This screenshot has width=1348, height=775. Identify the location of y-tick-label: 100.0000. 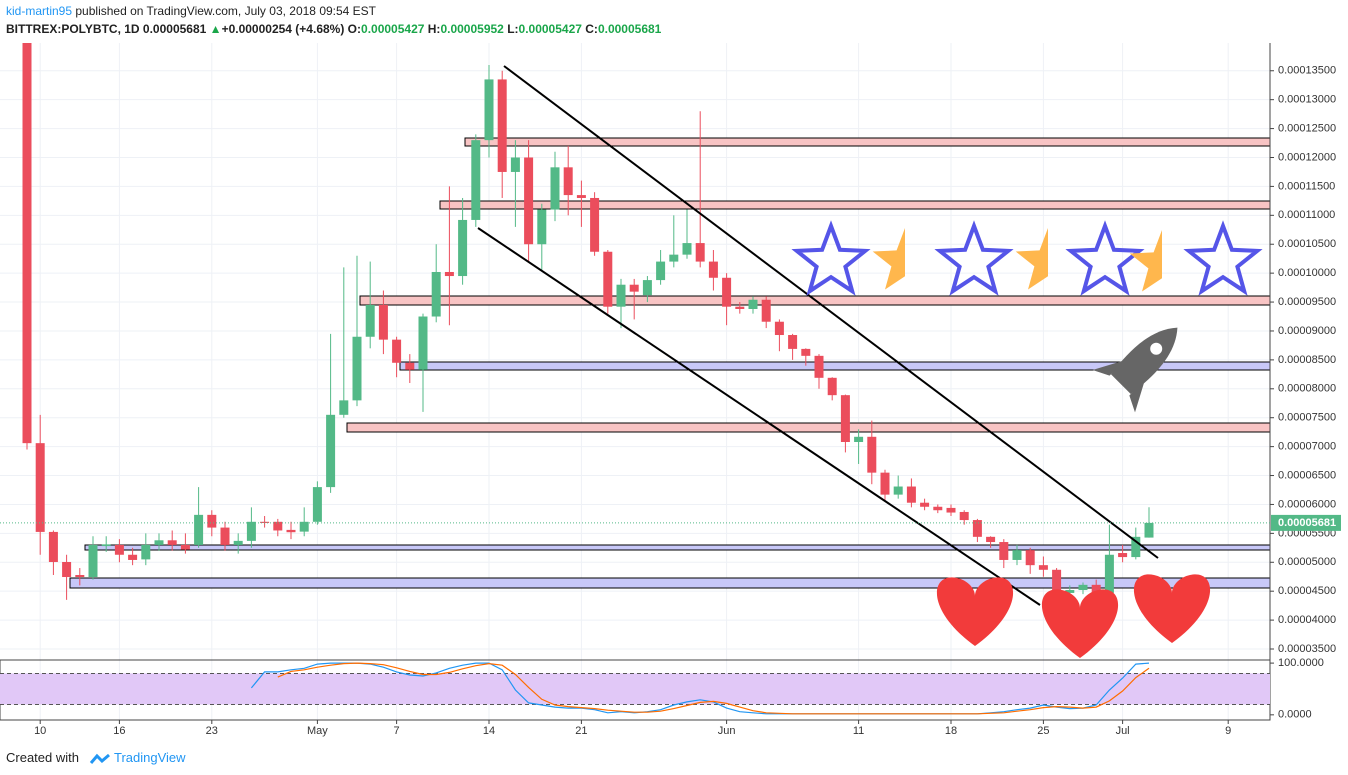
(1301, 663).